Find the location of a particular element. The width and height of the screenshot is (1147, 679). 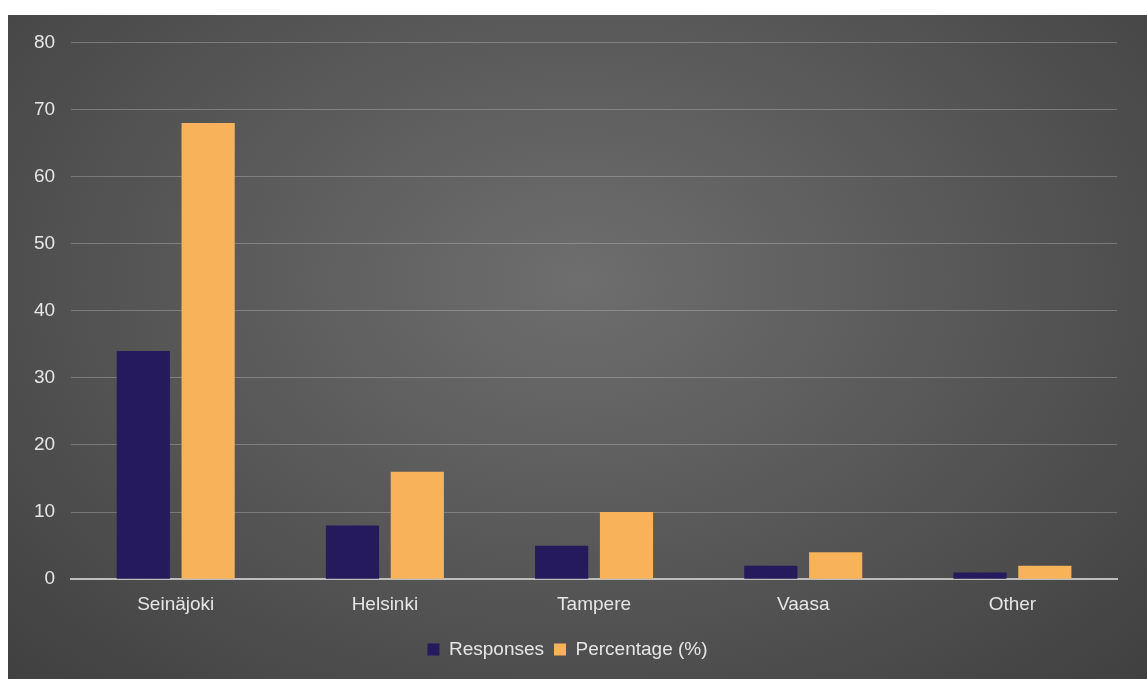

legend-label: Percentage (%) is located at coordinates (641, 648).